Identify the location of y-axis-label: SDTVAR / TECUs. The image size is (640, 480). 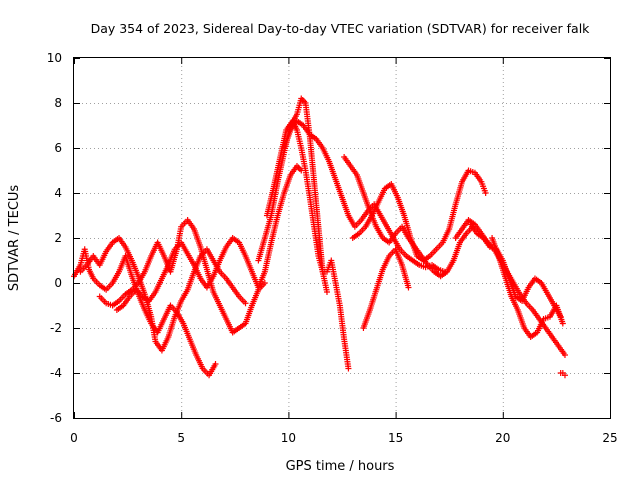
(14, 238).